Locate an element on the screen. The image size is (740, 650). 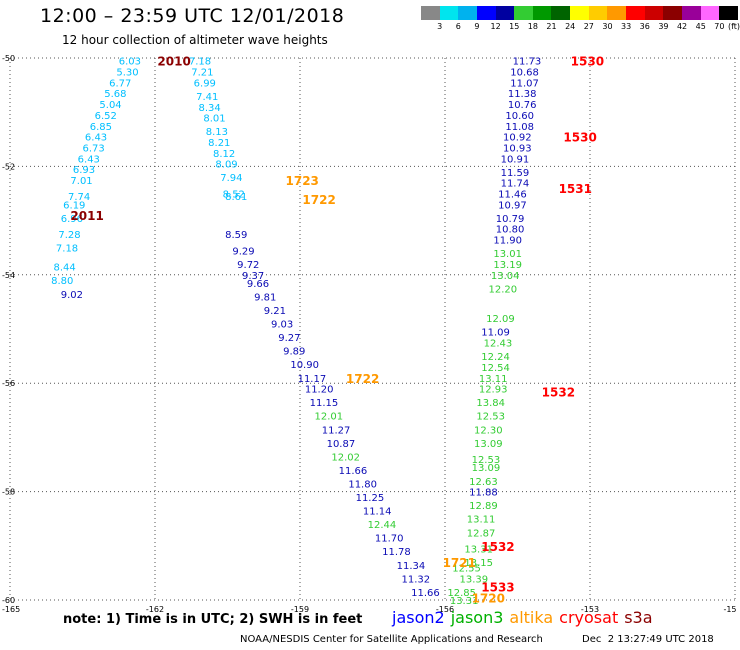
wave-height-value: 8.44 is located at coordinates (65, 268).